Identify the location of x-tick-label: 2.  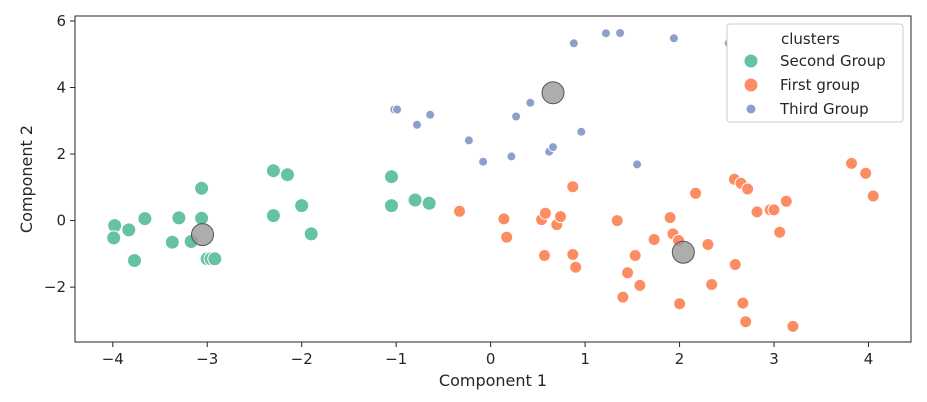
(680, 359).